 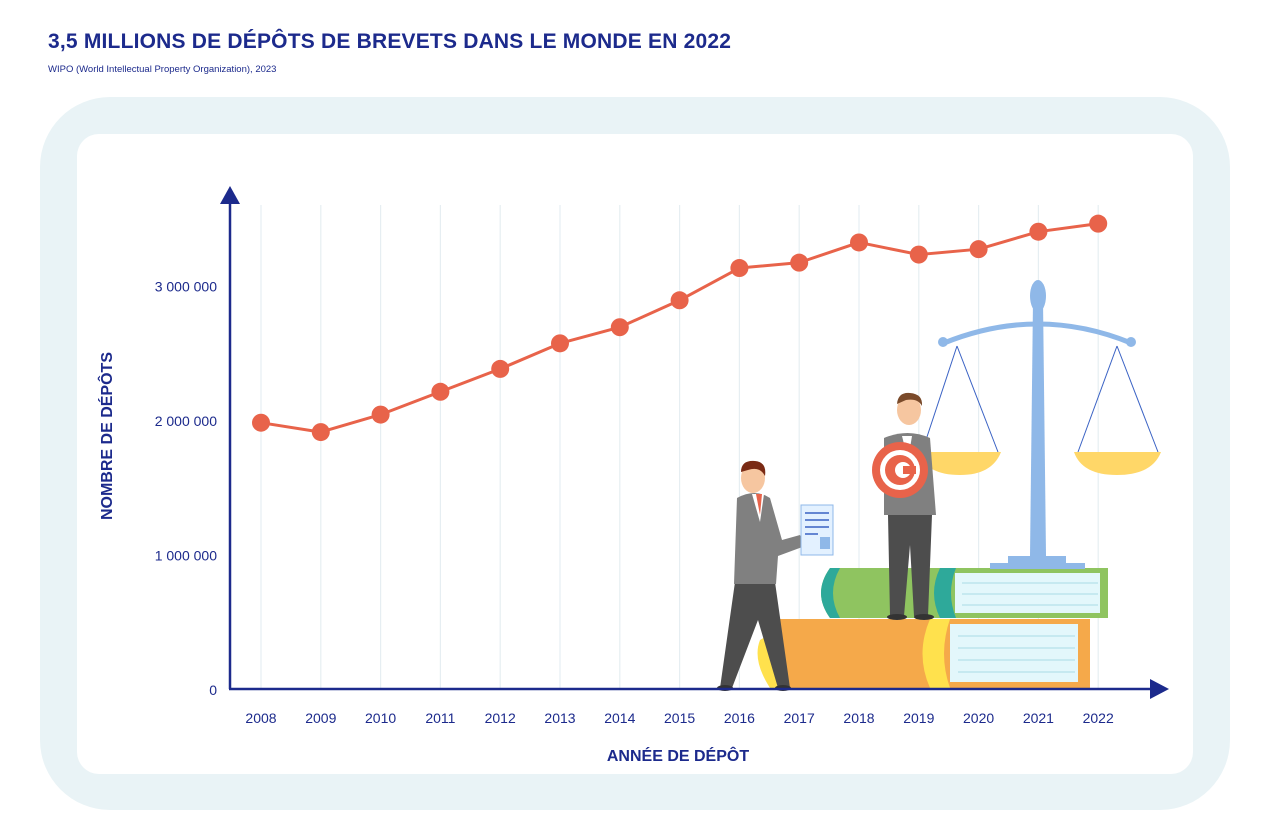 I want to click on y-tick-label: 2 000 000, so click(x=186, y=421).